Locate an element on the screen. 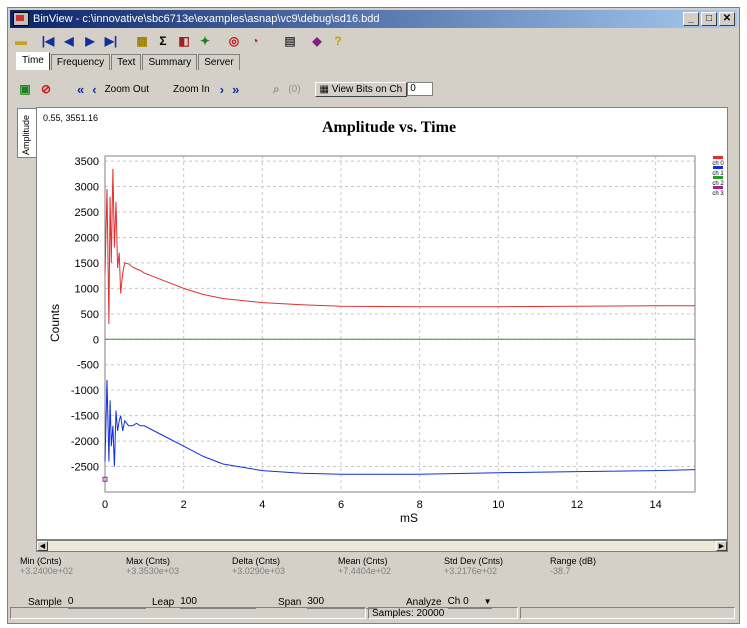  span-label: Span is located at coordinates (290, 602).